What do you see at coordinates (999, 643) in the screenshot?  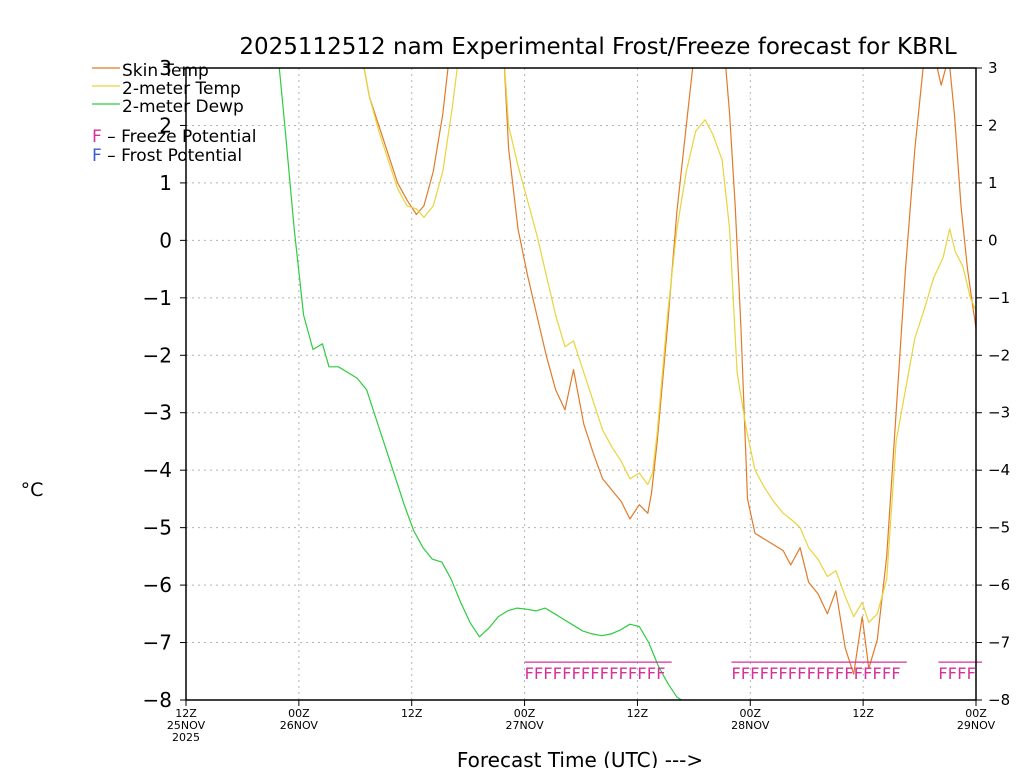 I see `y-tick-label-right: −7` at bounding box center [999, 643].